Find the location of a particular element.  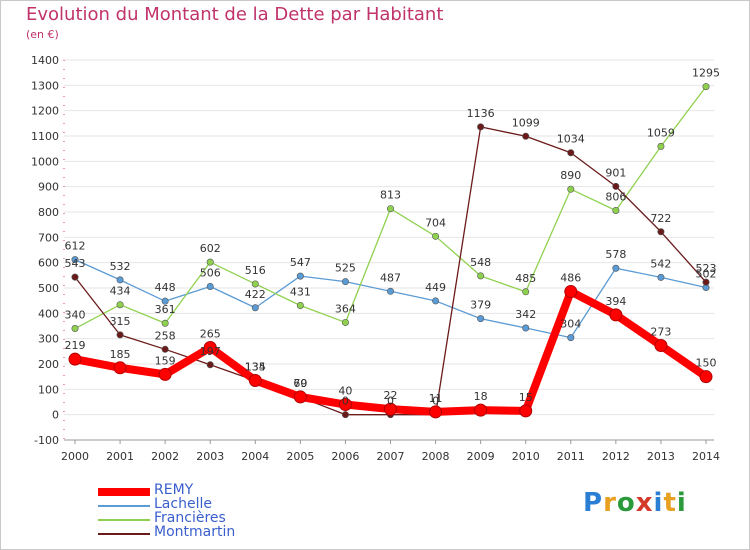

data-label: 40 is located at coordinates (345, 391).